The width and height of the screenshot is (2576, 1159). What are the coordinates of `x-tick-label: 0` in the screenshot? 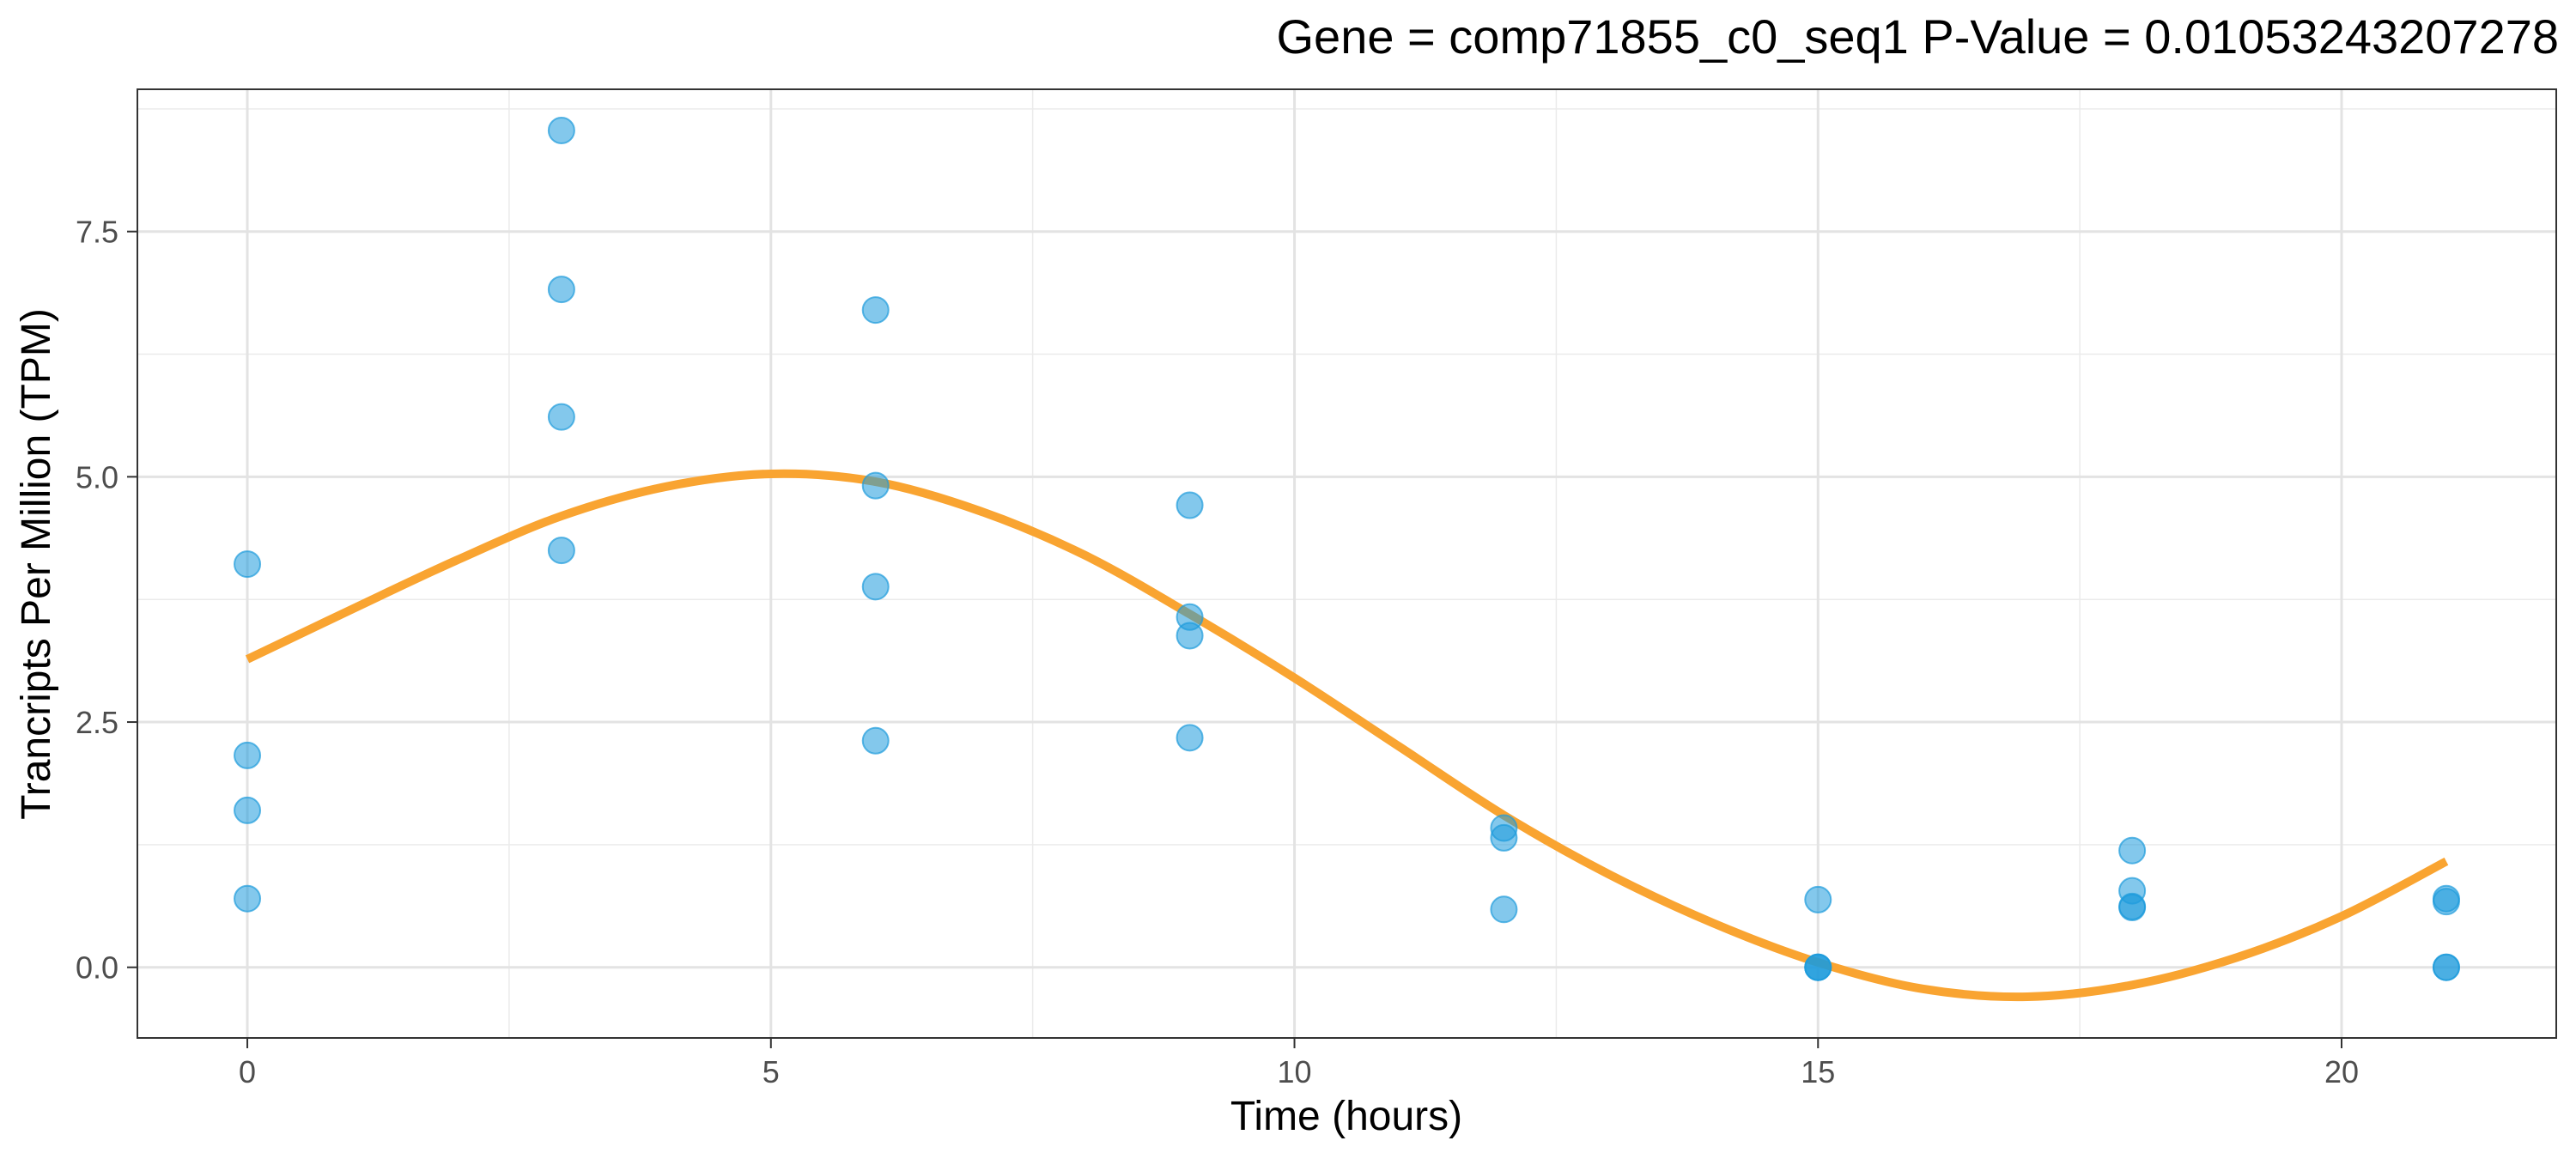 It's located at (248, 1071).